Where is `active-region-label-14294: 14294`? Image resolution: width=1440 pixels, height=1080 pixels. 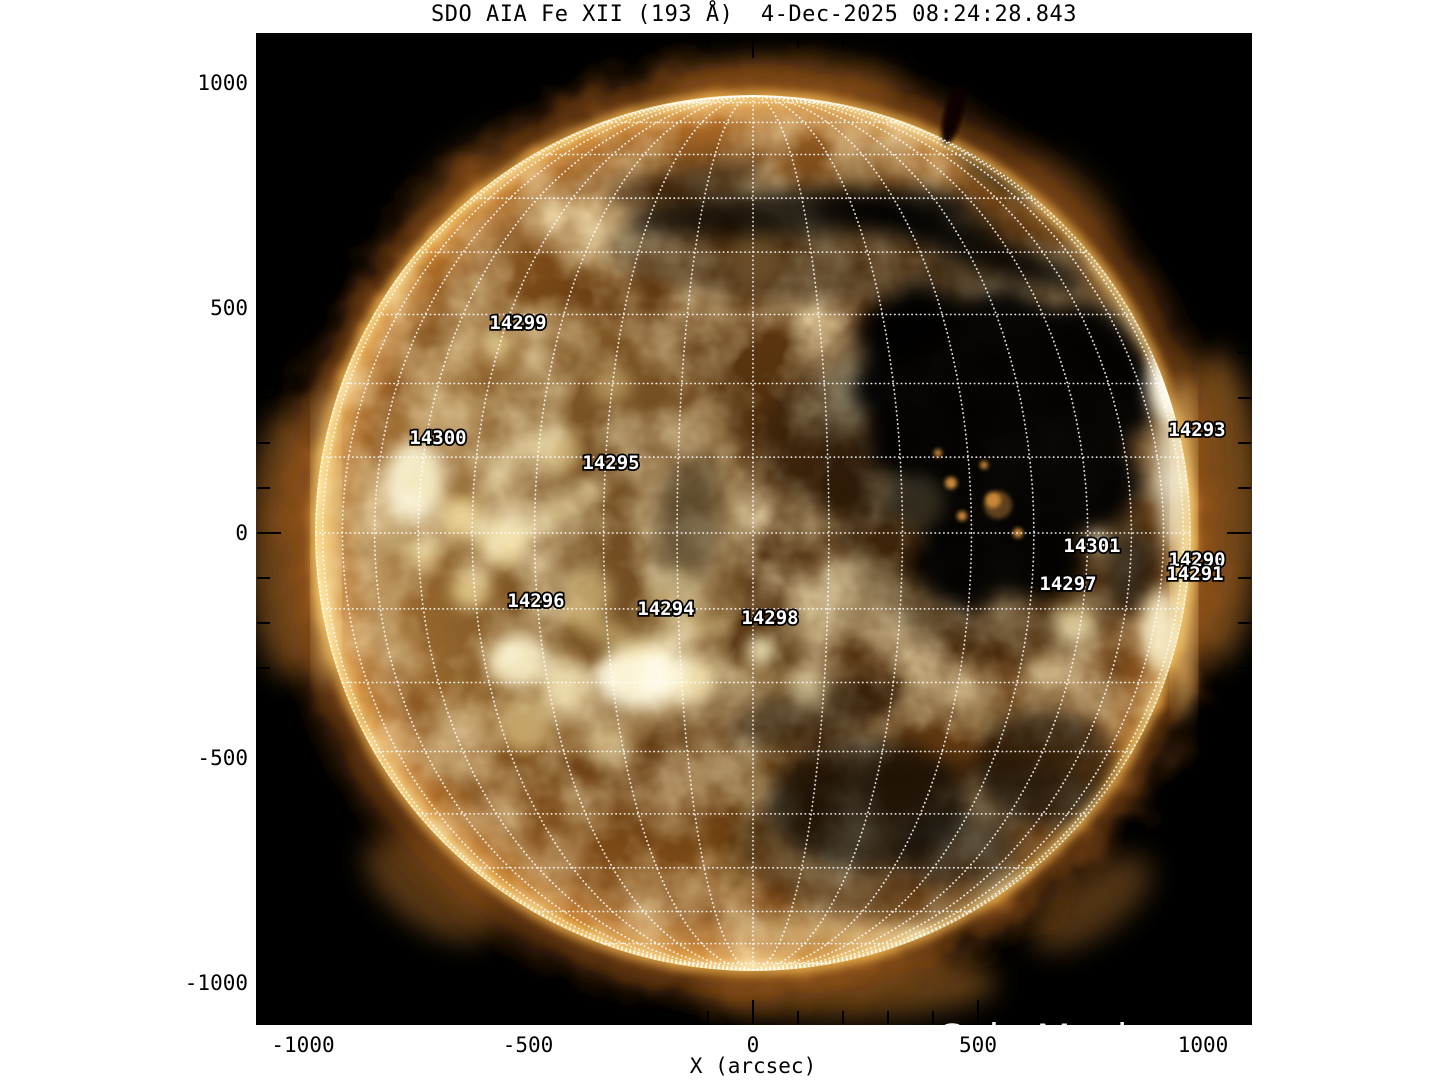
active-region-label-14294: 14294 is located at coordinates (665, 609).